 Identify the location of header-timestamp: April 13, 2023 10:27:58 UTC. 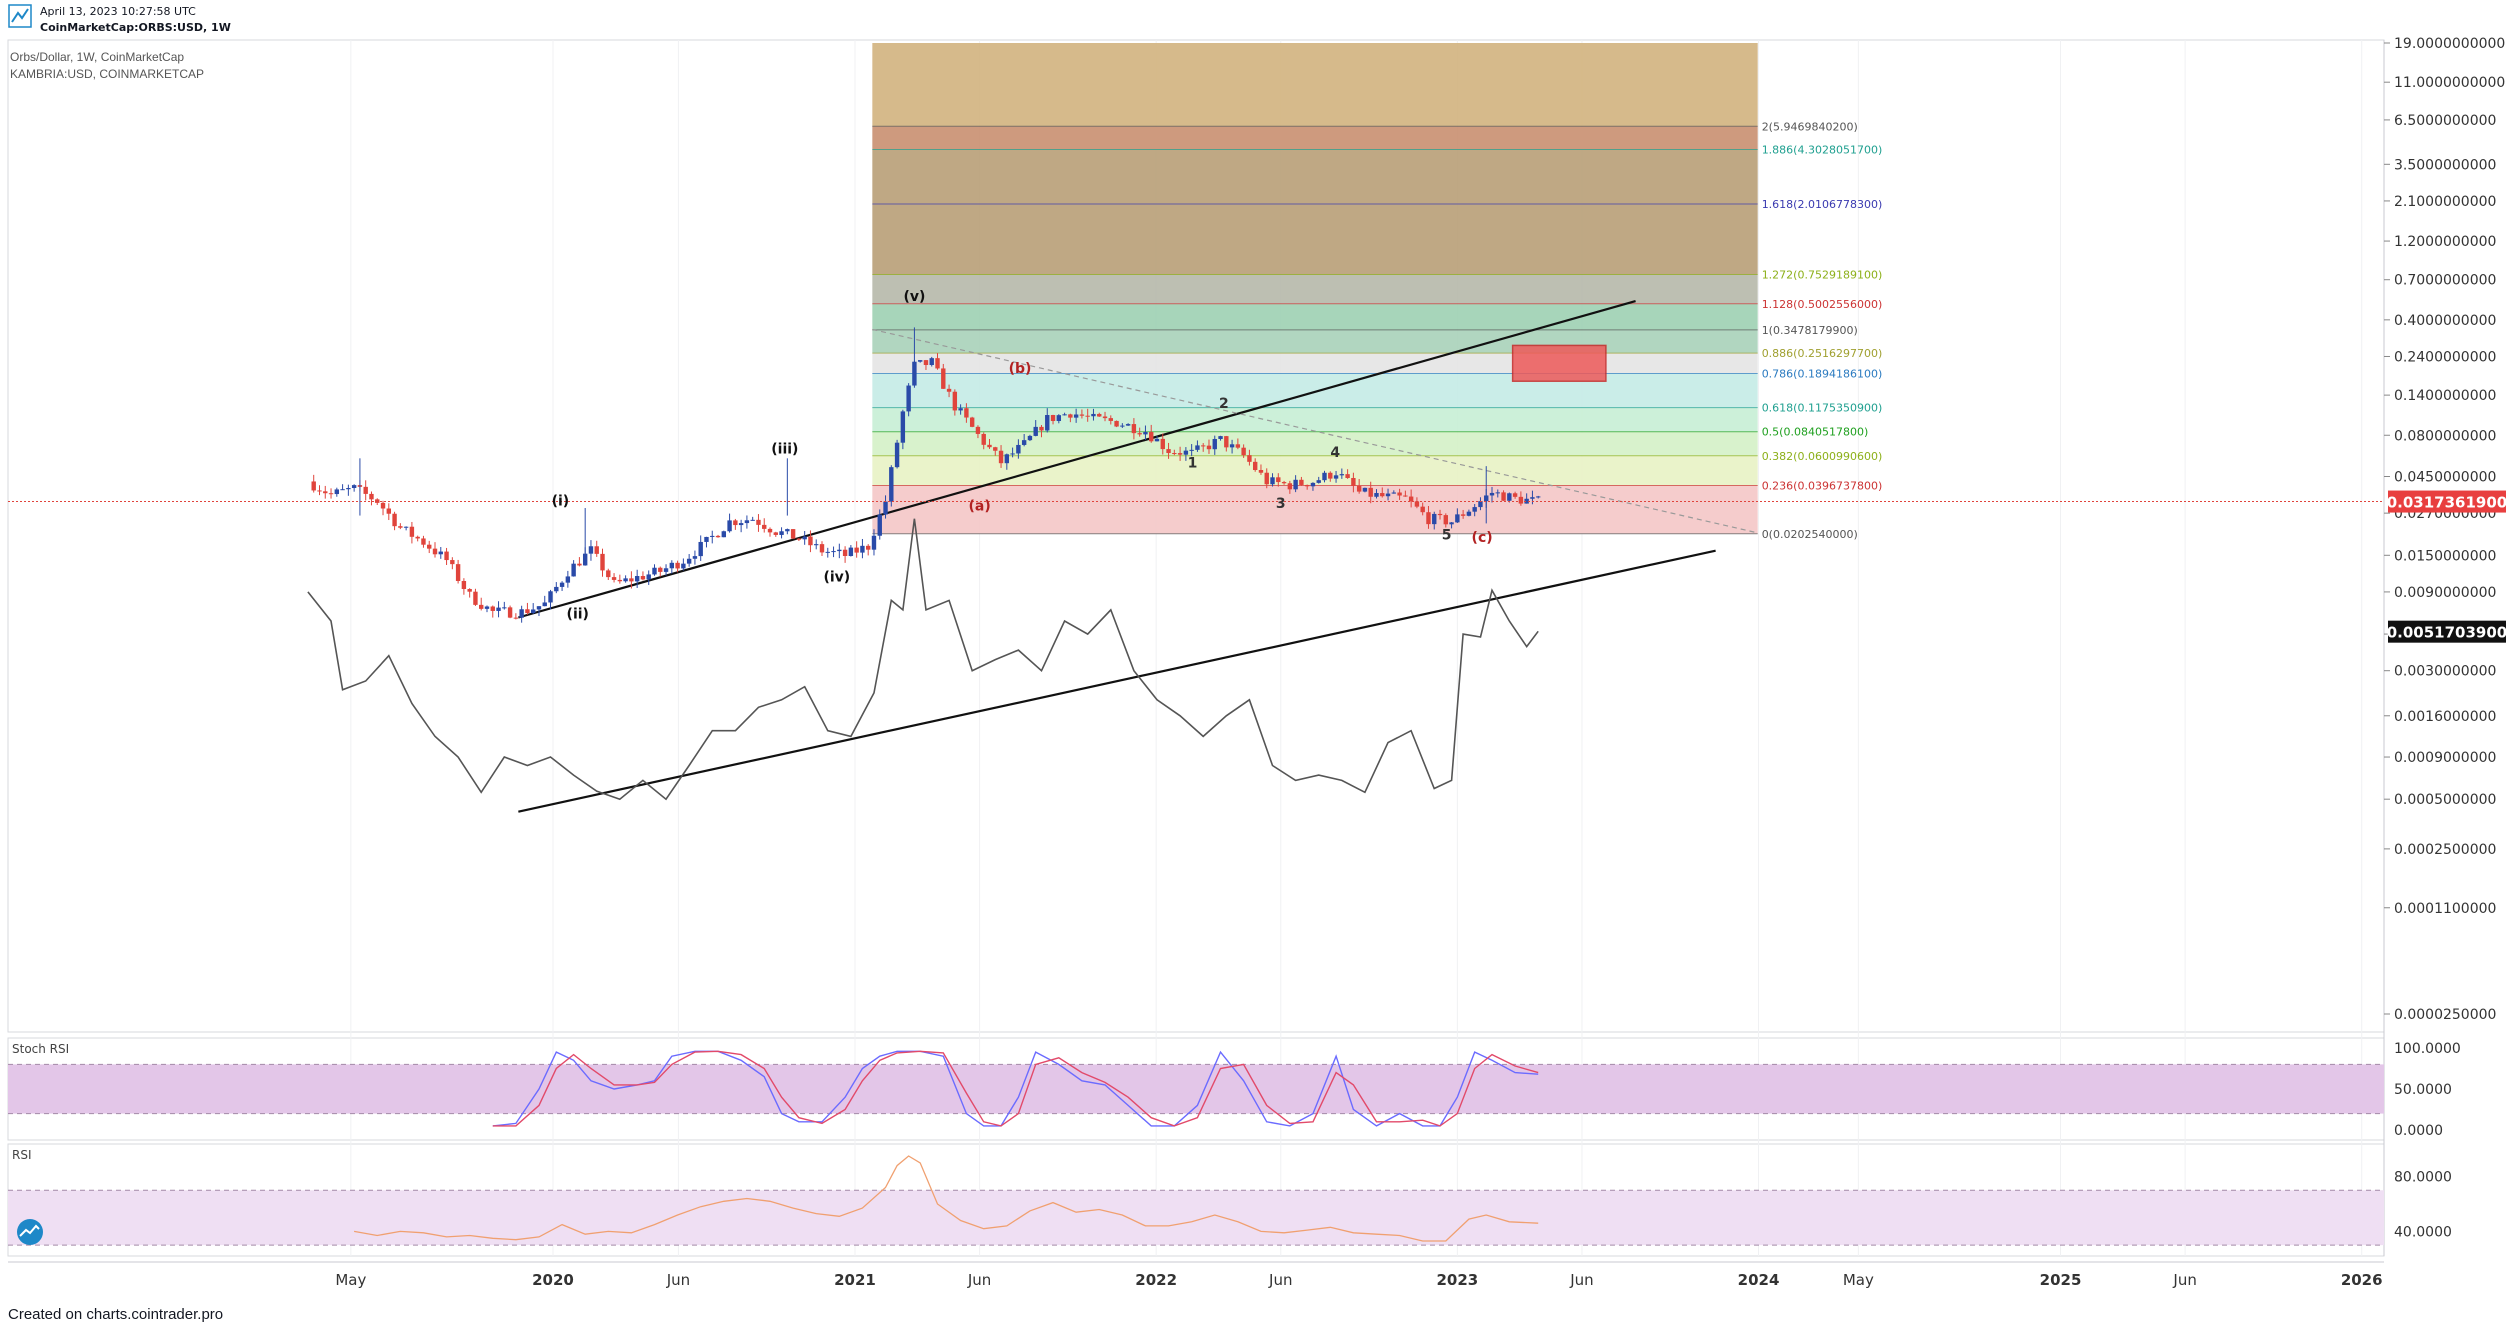
(118, 11).